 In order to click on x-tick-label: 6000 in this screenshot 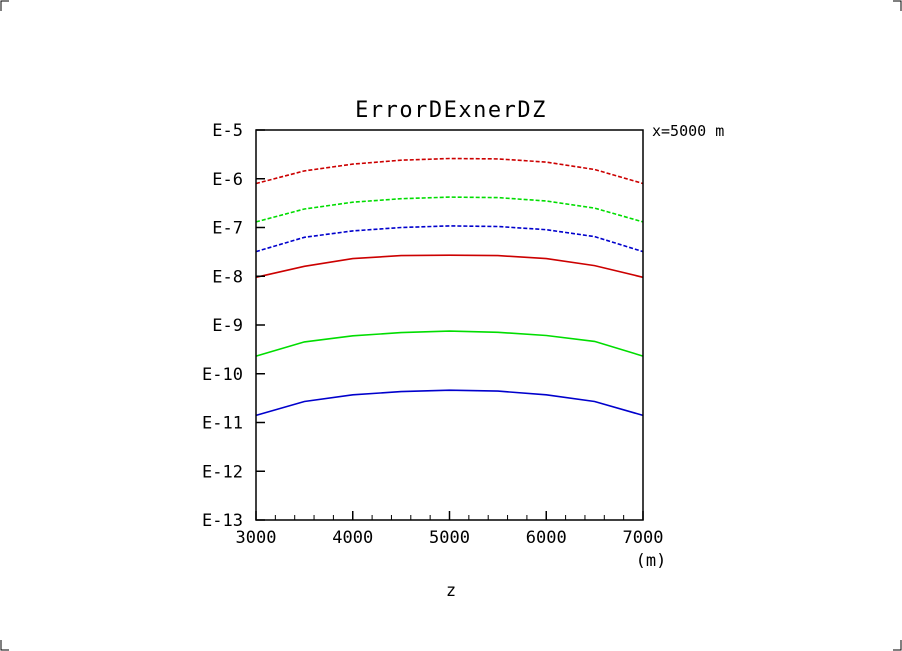, I will do `click(546, 538)`.